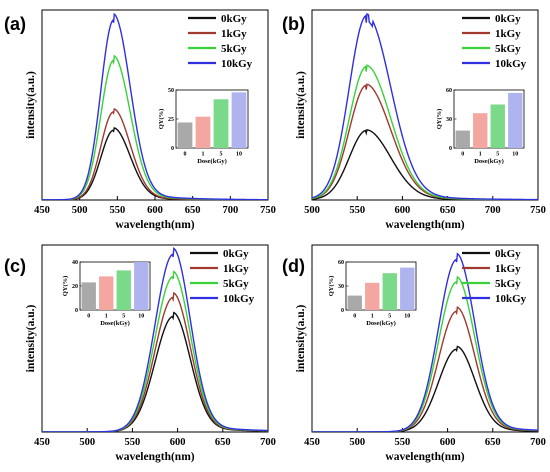  Describe the element at coordinates (75, 263) in the screenshot. I see `inset-y-tick-label: 40` at that location.